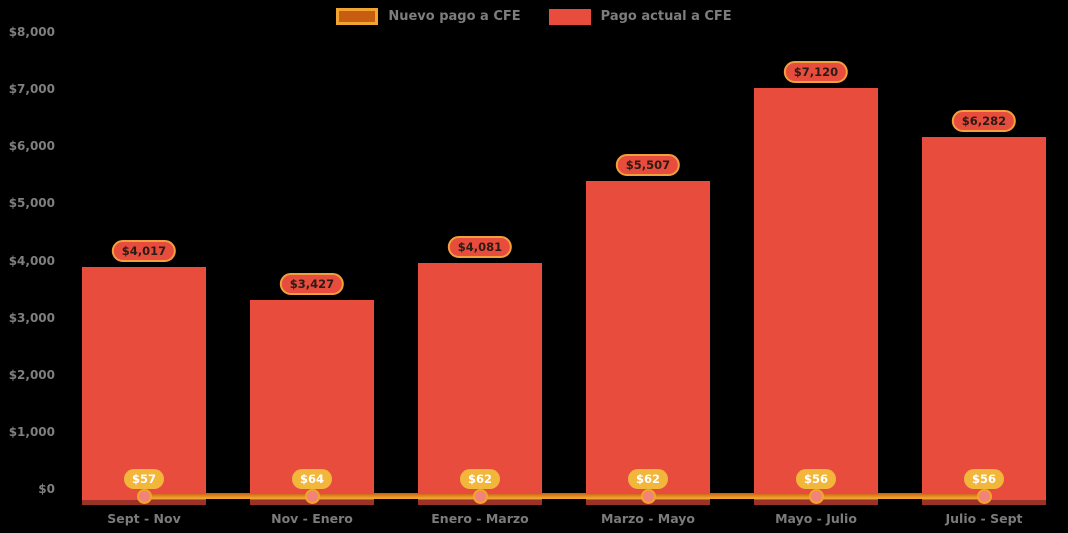 The height and width of the screenshot is (533, 1068). I want to click on legend-item-pago-actual: Pago actual a CFE, so click(640, 16).